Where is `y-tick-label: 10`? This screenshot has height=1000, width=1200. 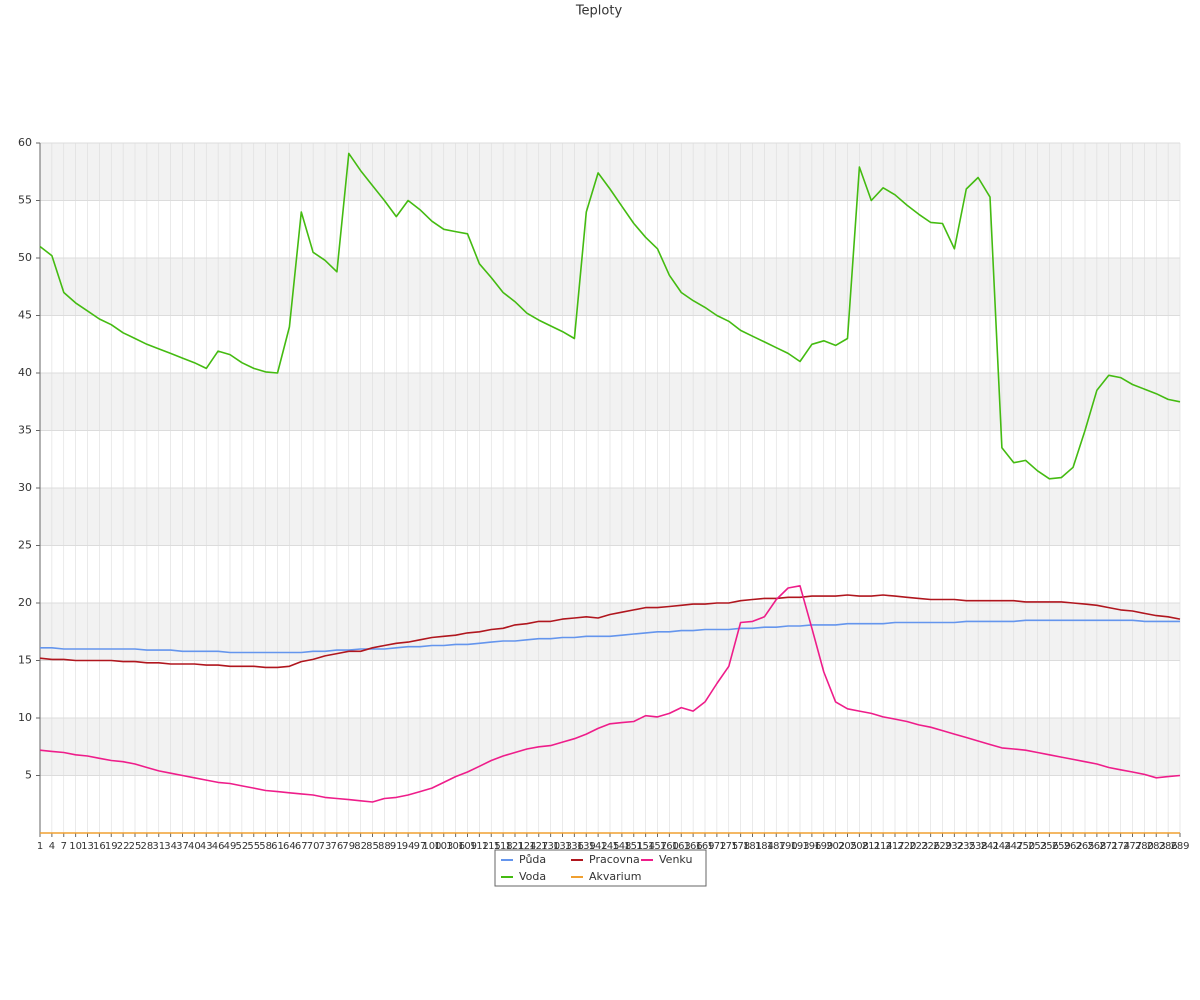 y-tick-label: 10 is located at coordinates (25, 717).